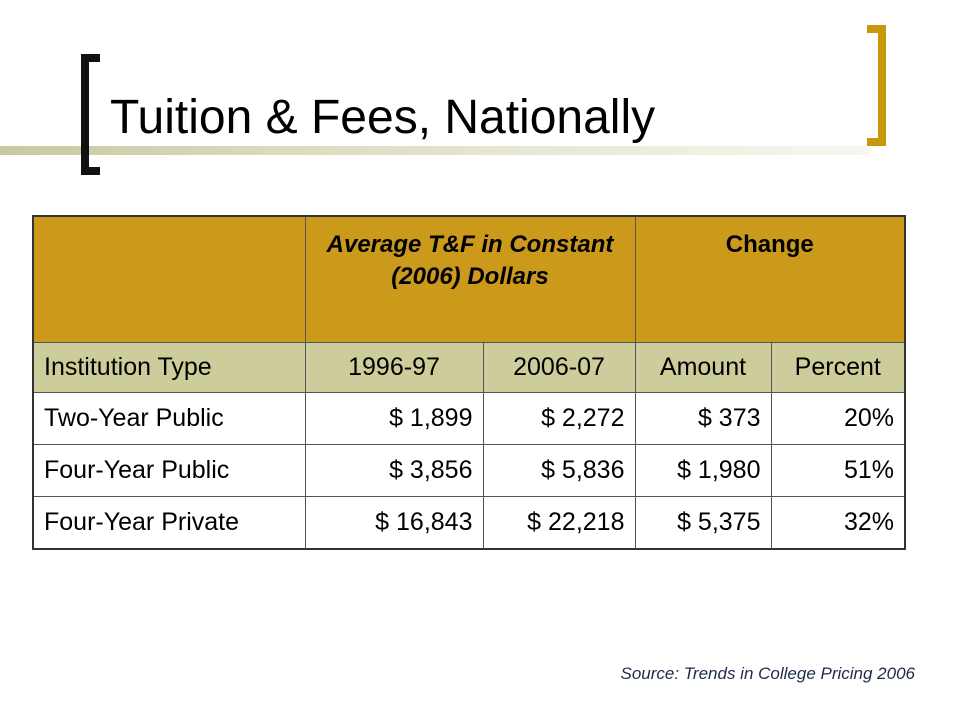 The height and width of the screenshot is (720, 960). I want to click on subheader-2006-07: 2006-07, so click(559, 367).